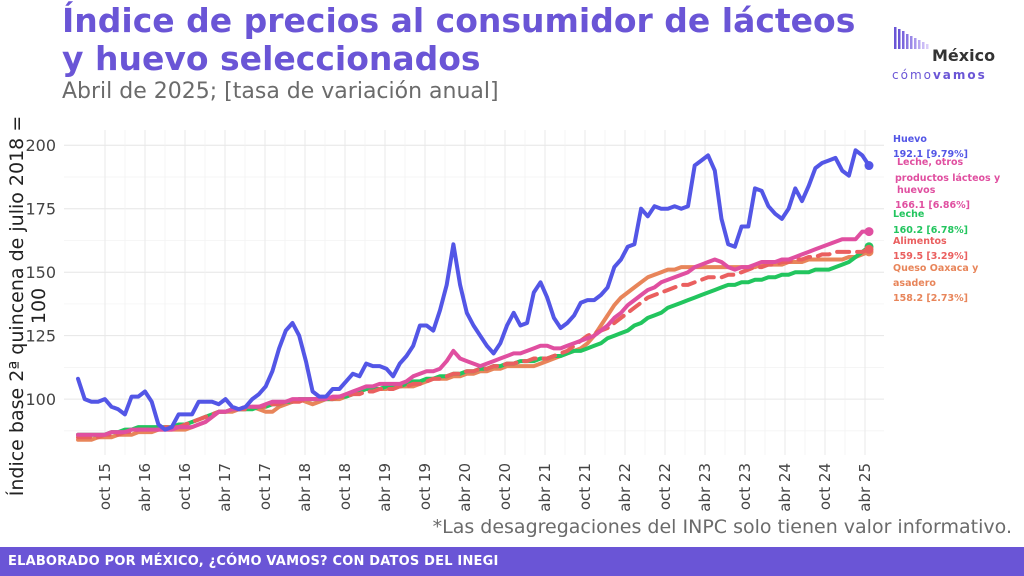  What do you see at coordinates (785, 487) in the screenshot?
I see `x-tick-label: abr 24` at bounding box center [785, 487].